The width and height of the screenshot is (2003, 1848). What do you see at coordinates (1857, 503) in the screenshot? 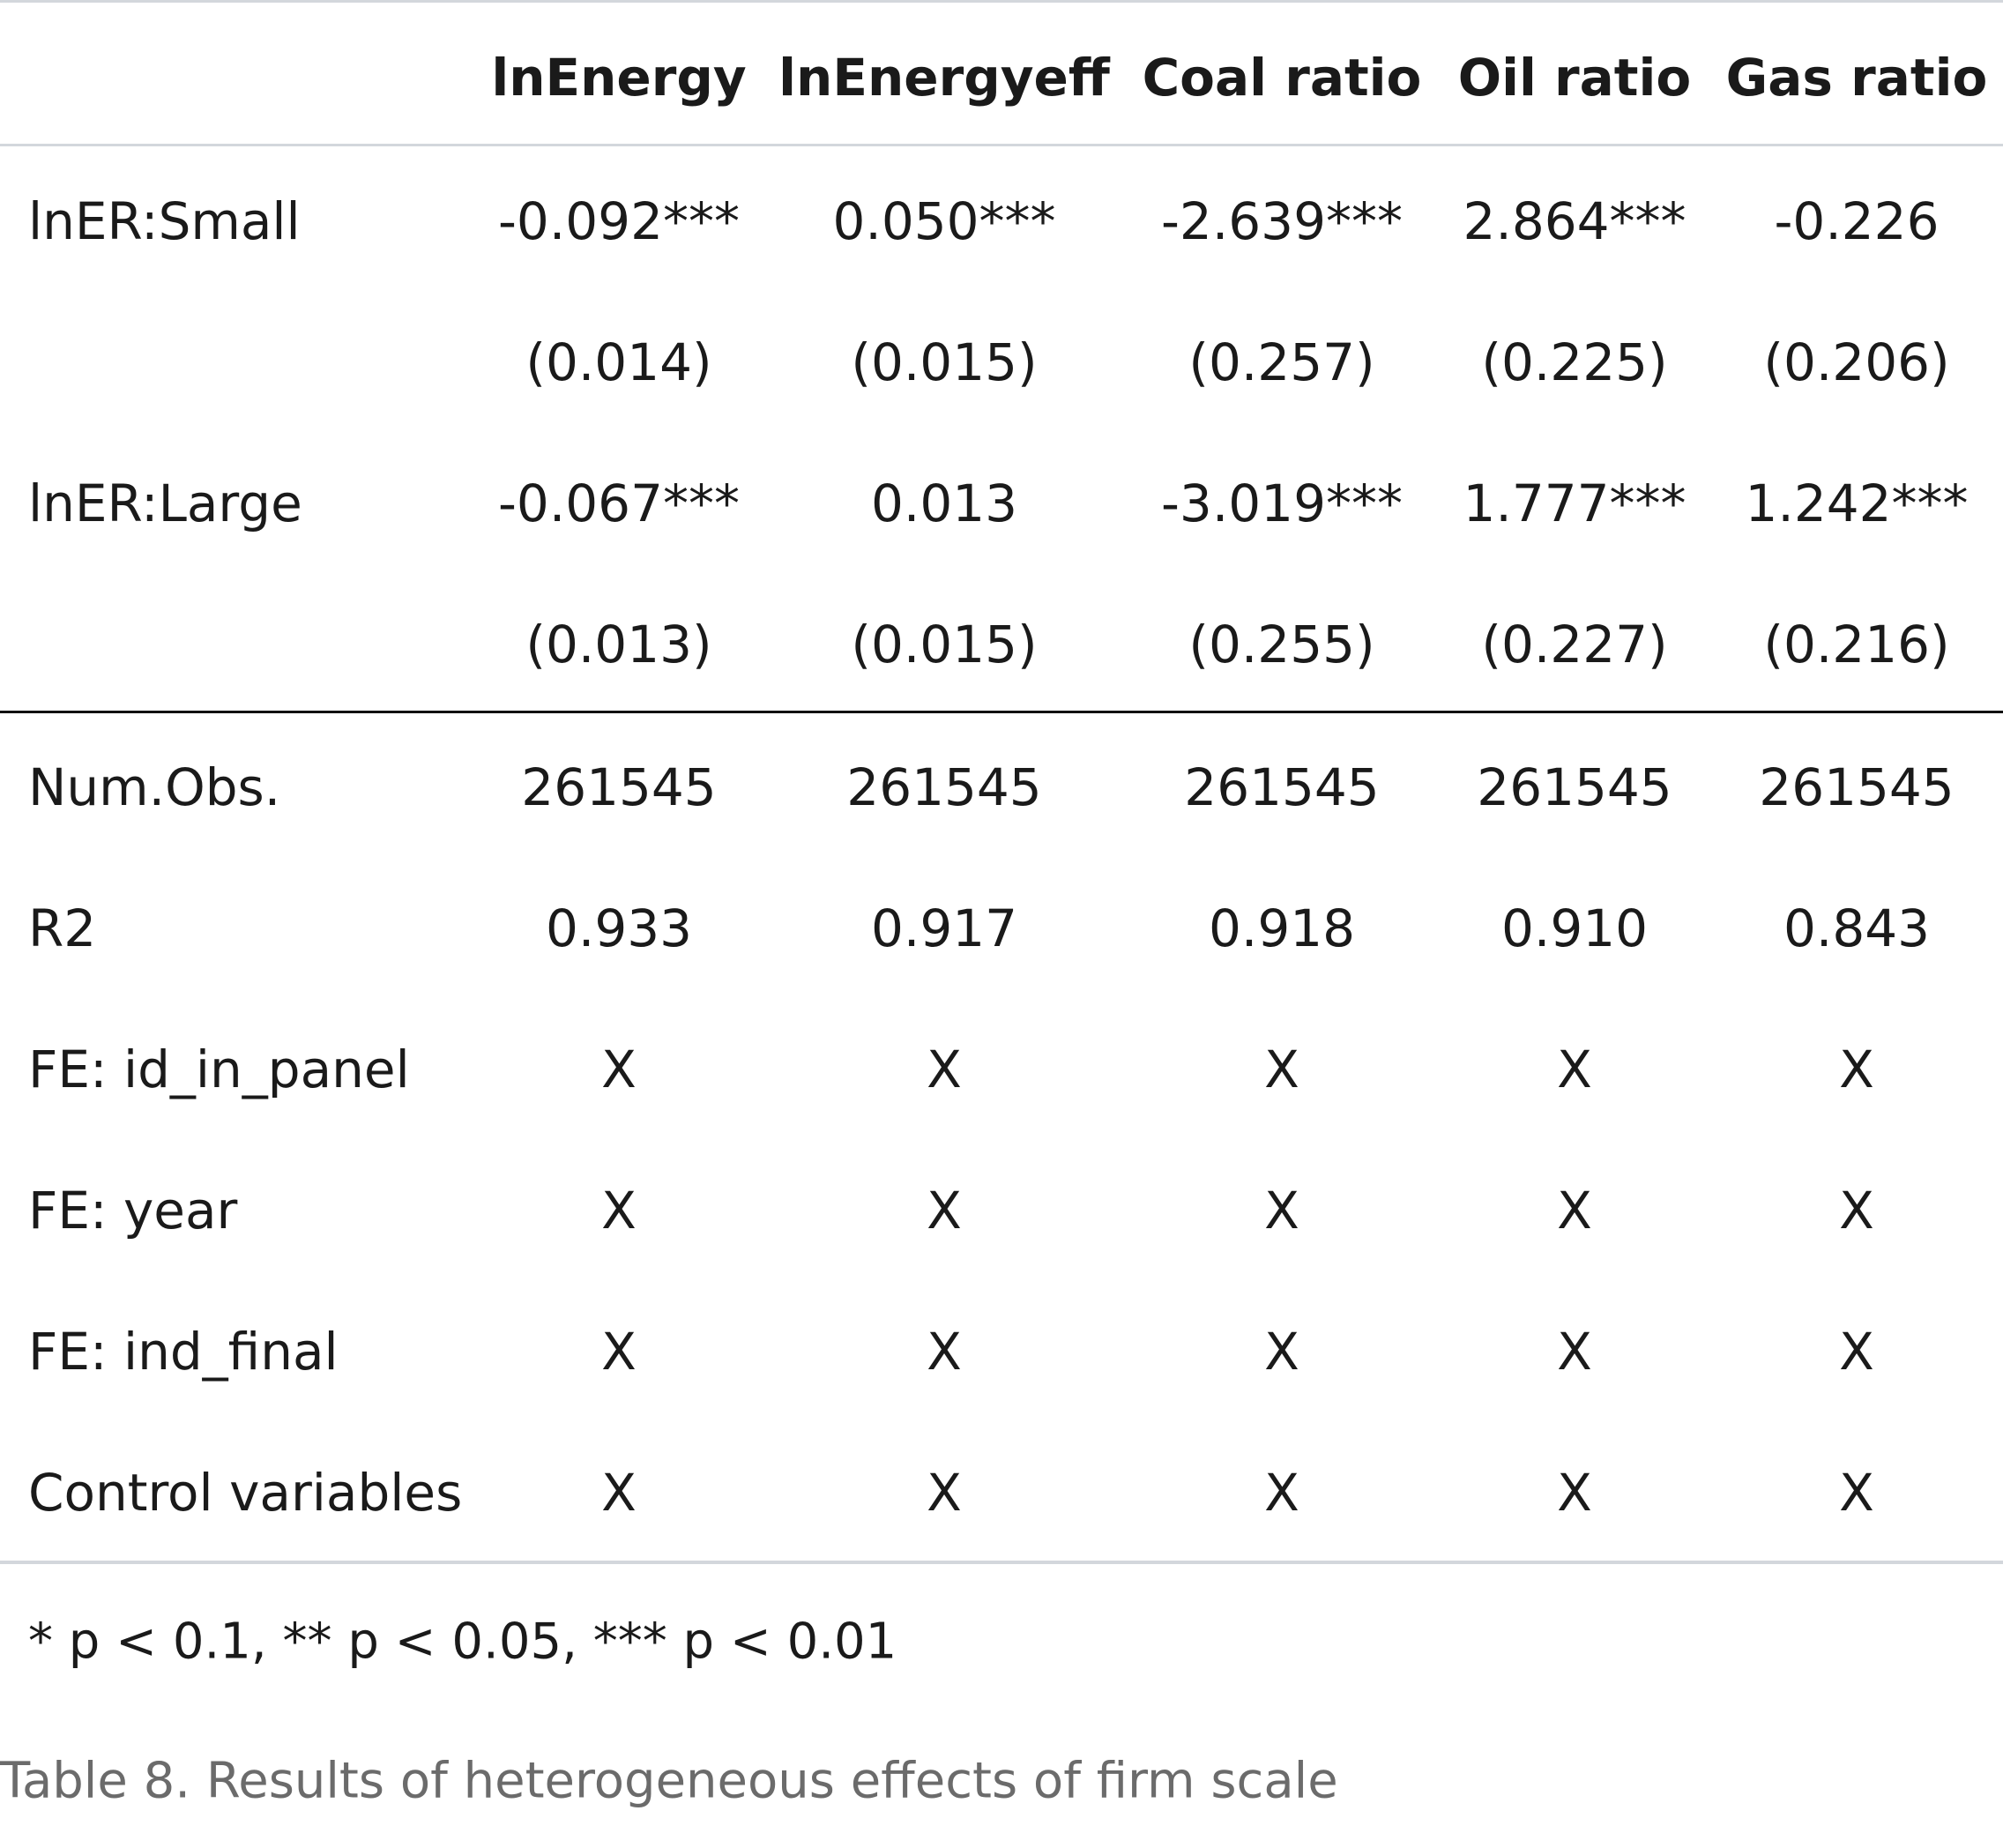
I see `coefficient-cell: 1.242***` at bounding box center [1857, 503].